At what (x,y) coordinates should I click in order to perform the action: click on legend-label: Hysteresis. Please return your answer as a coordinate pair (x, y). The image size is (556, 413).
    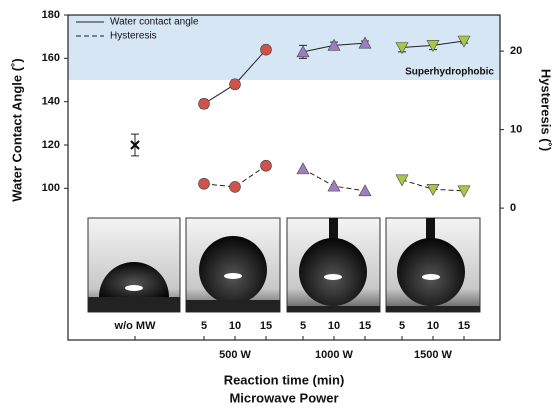
    Looking at the image, I should click on (133, 36).